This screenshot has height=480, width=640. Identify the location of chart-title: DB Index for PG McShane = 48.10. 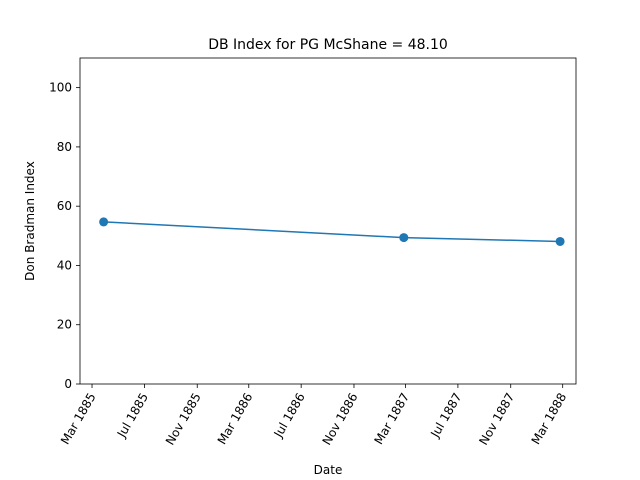
(328, 45).